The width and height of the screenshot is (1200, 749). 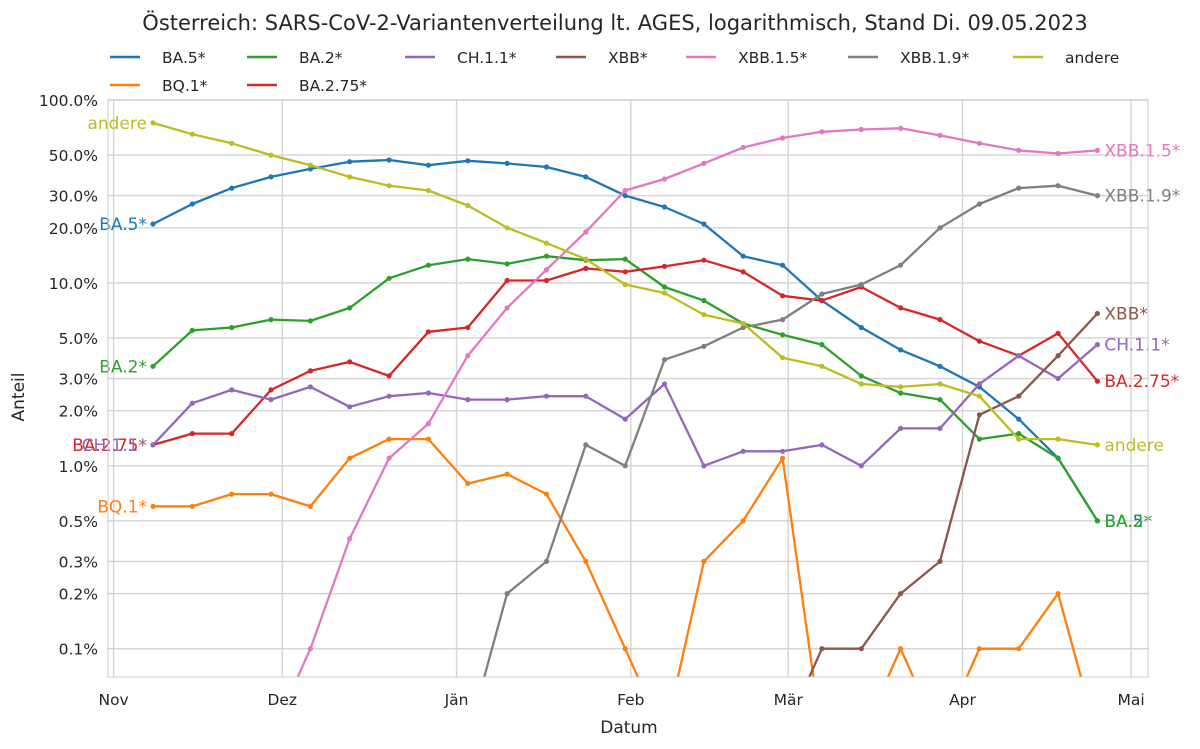 What do you see at coordinates (1141, 382) in the screenshot?
I see `end-label-ba-2-75: BA.2.75*` at bounding box center [1141, 382].